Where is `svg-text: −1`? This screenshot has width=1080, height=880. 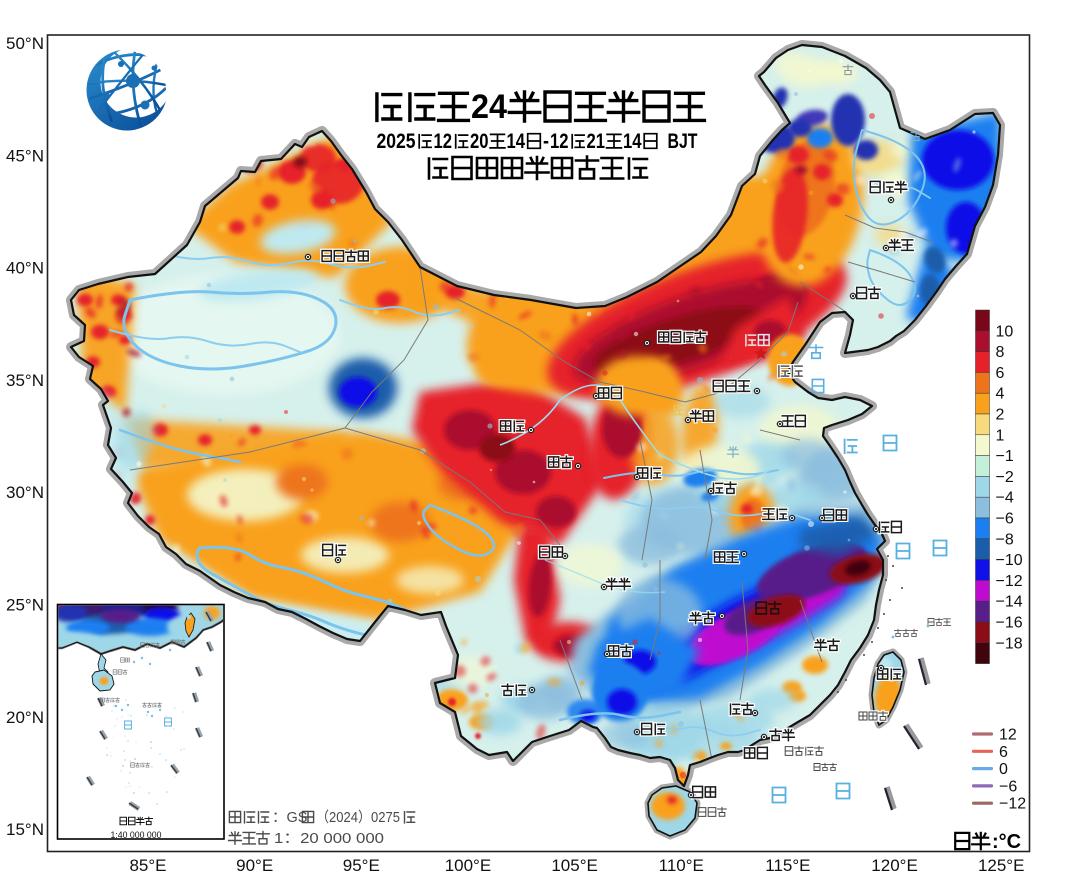 svg-text: −1 is located at coordinates (1005, 456).